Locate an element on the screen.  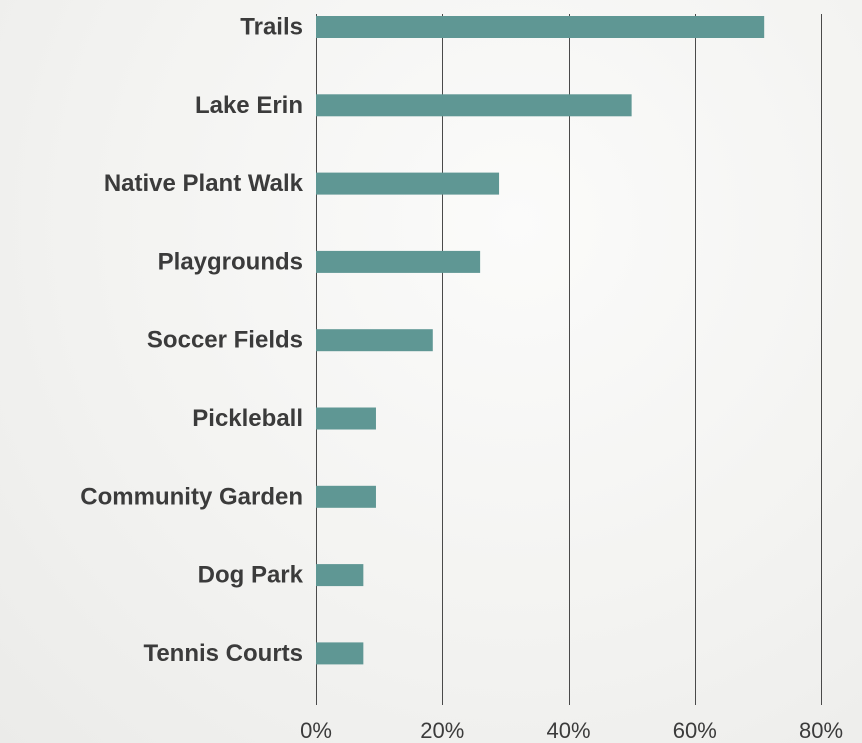
x-tick-label: 80% is located at coordinates (821, 730).